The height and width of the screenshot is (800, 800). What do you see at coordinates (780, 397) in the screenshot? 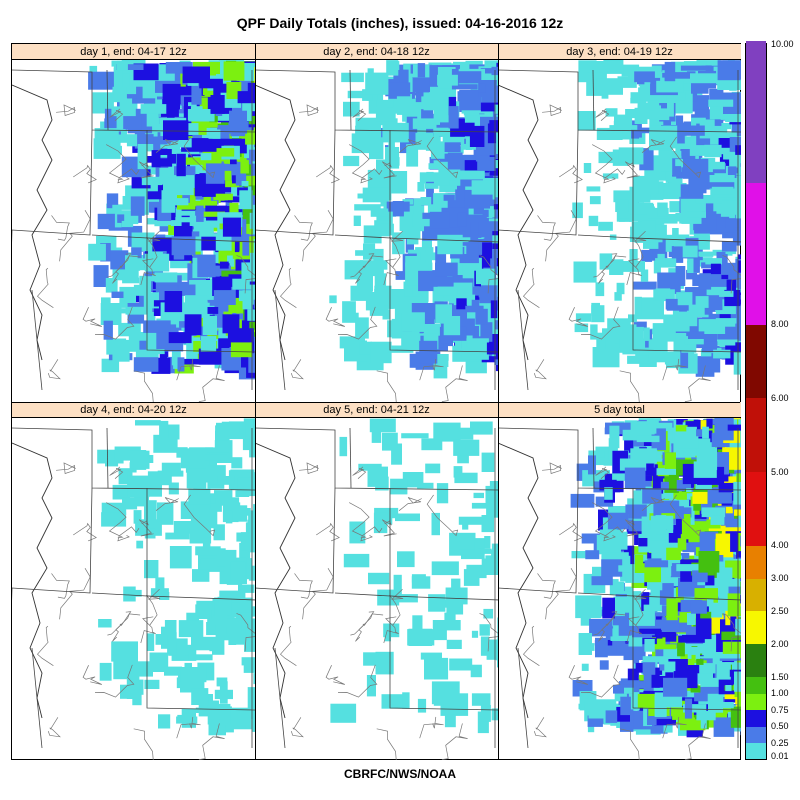
I see `colorbar-tick-label: 6.00` at bounding box center [780, 397].